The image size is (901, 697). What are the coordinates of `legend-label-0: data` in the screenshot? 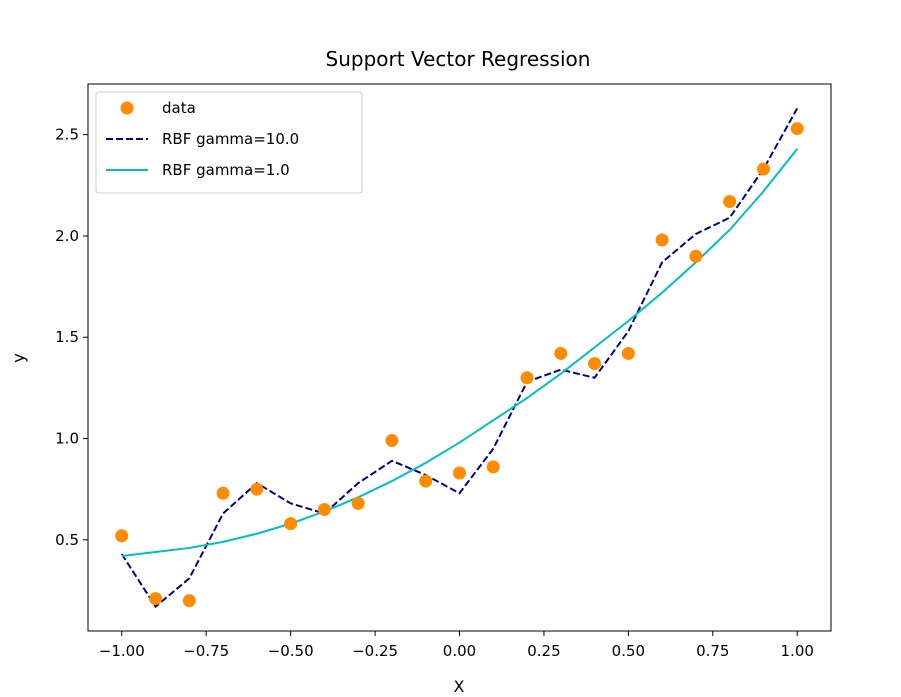 It's located at (179, 108).